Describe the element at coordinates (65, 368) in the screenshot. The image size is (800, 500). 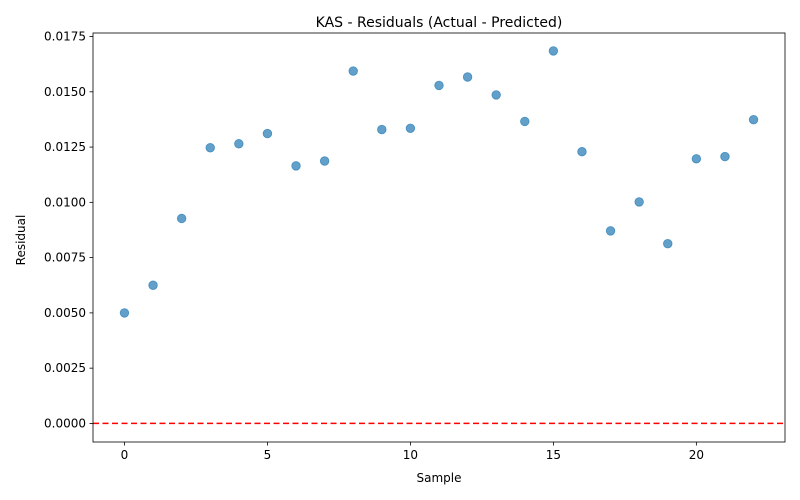
I see `y-tick-label: 0.0025` at that location.